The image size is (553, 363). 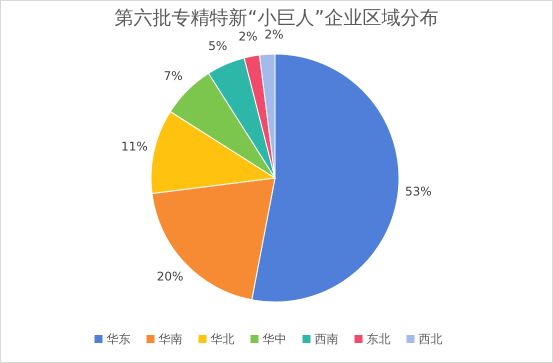 I want to click on legend-label: 西南, so click(x=326, y=339).